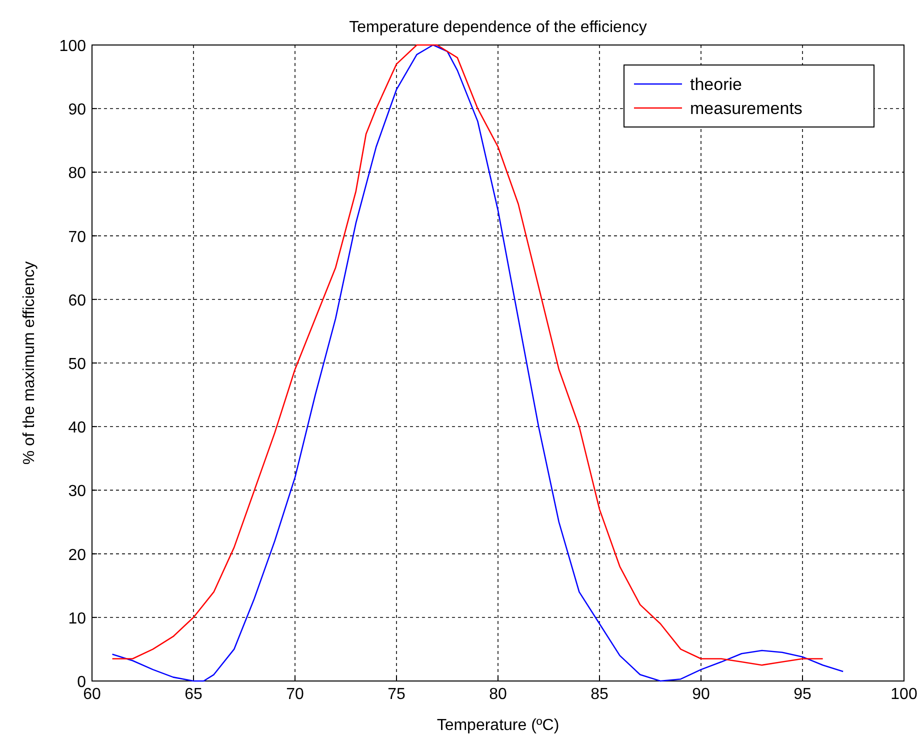  What do you see at coordinates (77, 237) in the screenshot?
I see `y-tick-label: 70` at bounding box center [77, 237].